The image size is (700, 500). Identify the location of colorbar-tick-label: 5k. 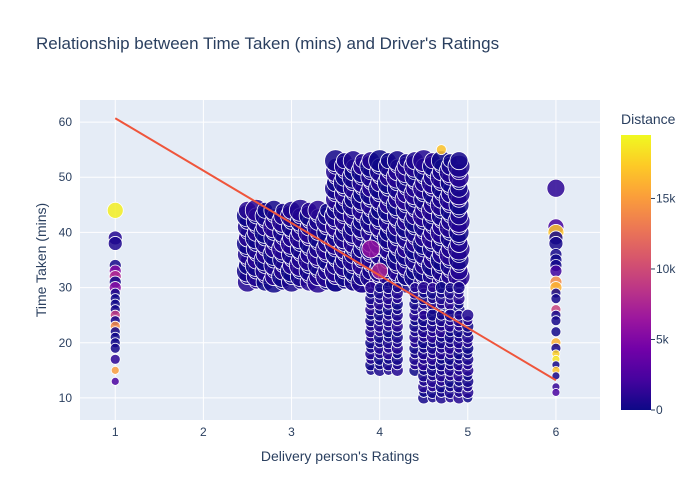
(663, 339).